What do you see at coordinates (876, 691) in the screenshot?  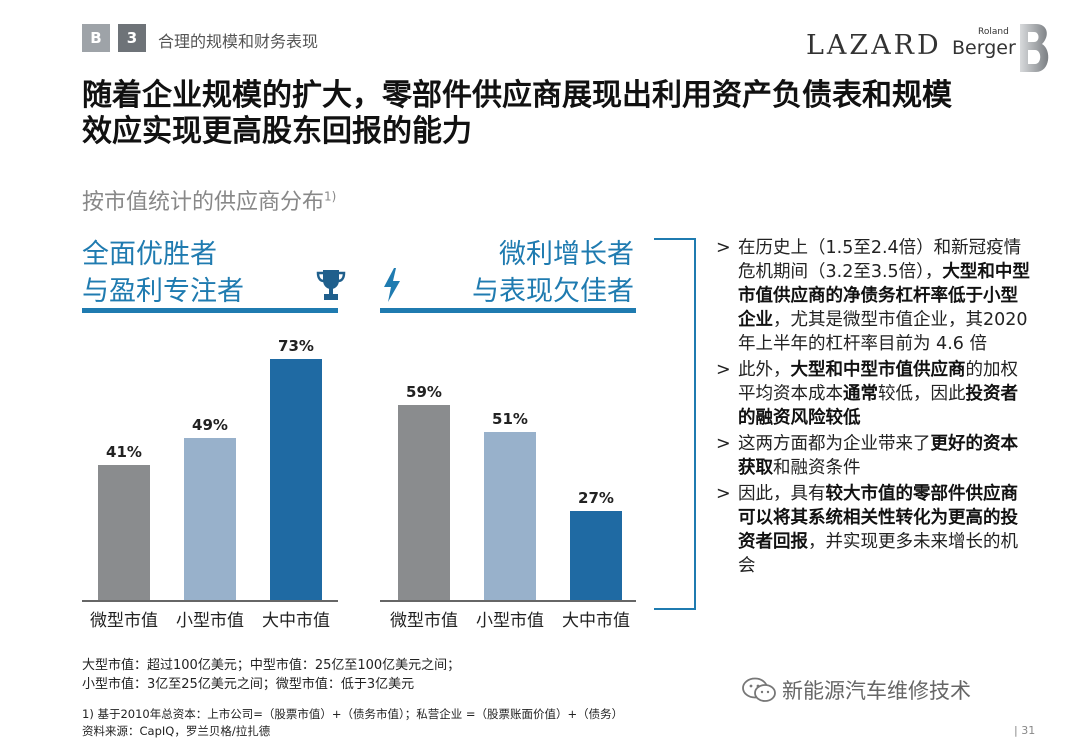 I see `watermark-text: 新能源汽车维修技术` at bounding box center [876, 691].